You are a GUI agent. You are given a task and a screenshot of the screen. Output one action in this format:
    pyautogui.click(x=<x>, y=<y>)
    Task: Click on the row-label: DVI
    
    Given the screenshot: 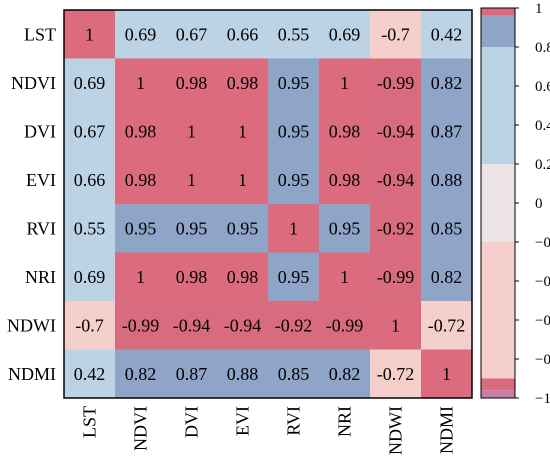 What is the action you would take?
    pyautogui.click(x=40, y=131)
    